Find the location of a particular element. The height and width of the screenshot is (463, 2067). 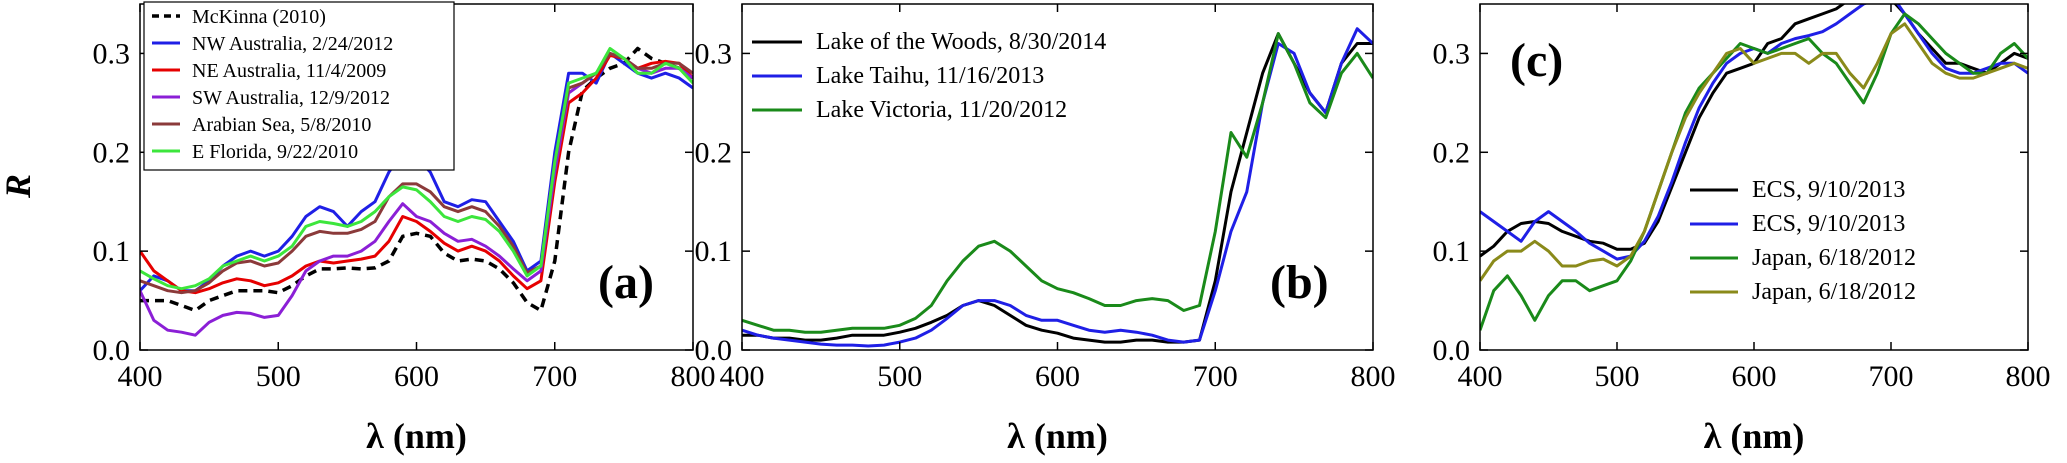

legend-box is located at coordinates (299, 86).